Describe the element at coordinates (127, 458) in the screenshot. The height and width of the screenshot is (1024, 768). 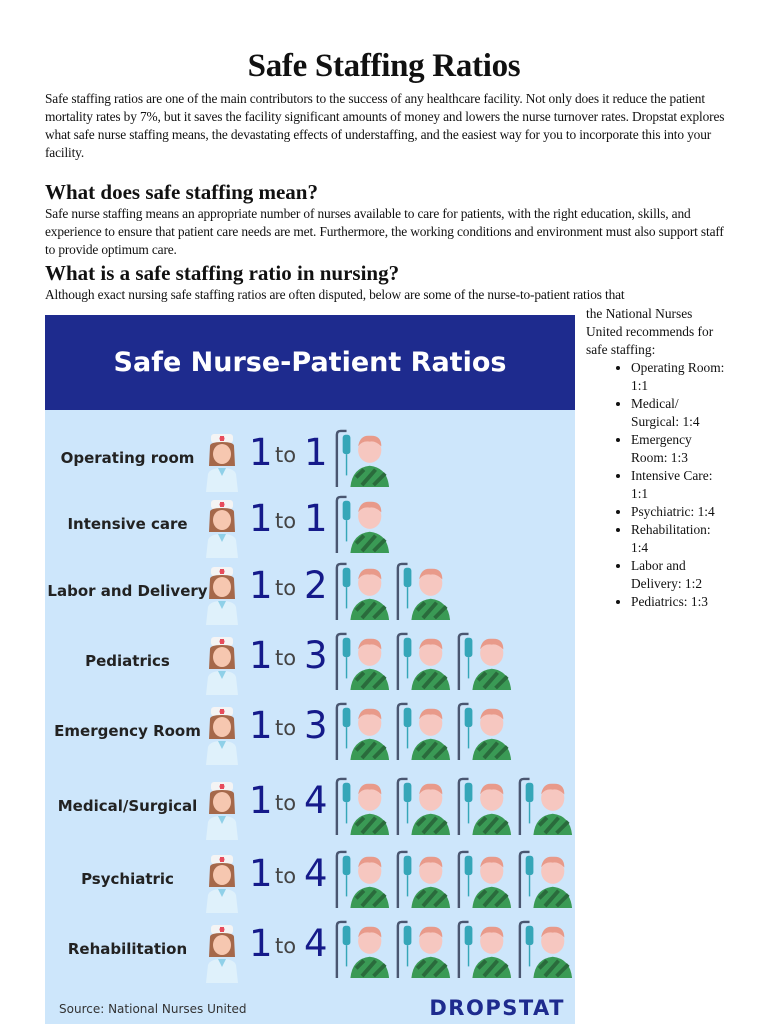
I see `ratio-row-label: Operating room` at that location.